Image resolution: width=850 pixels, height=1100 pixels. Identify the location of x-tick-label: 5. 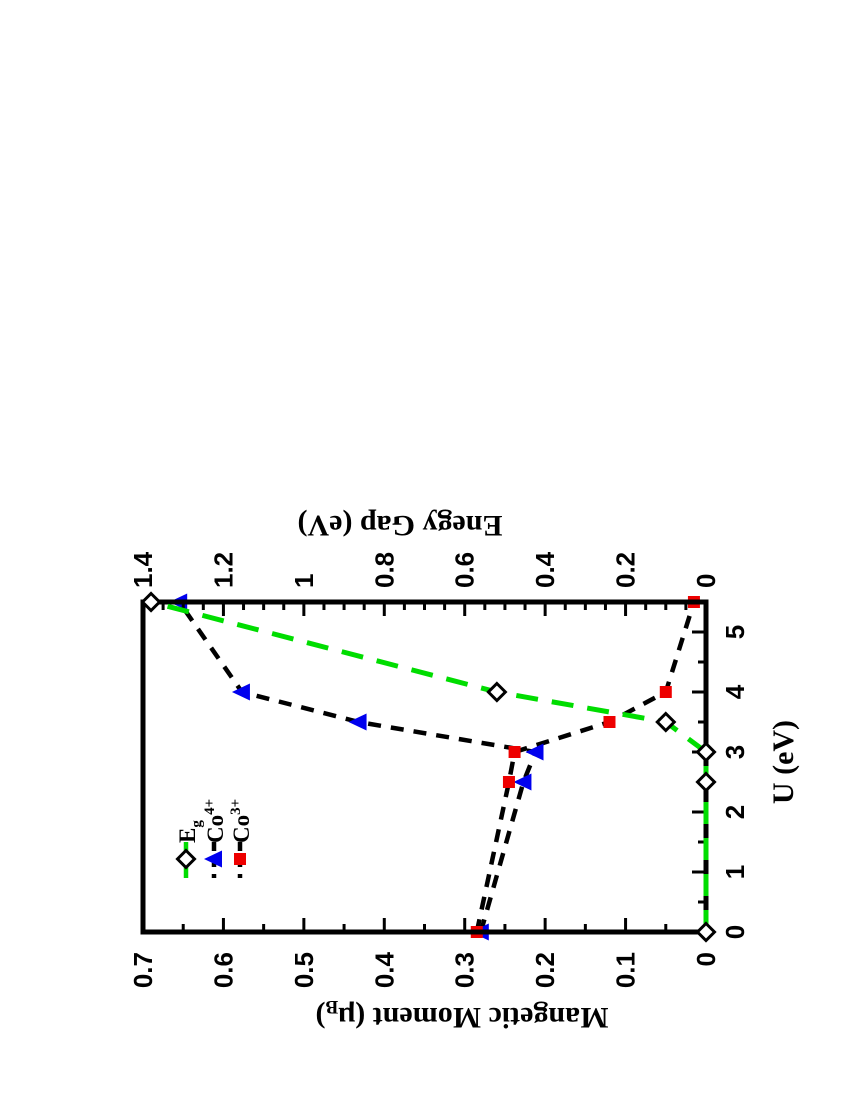
(735, 632).